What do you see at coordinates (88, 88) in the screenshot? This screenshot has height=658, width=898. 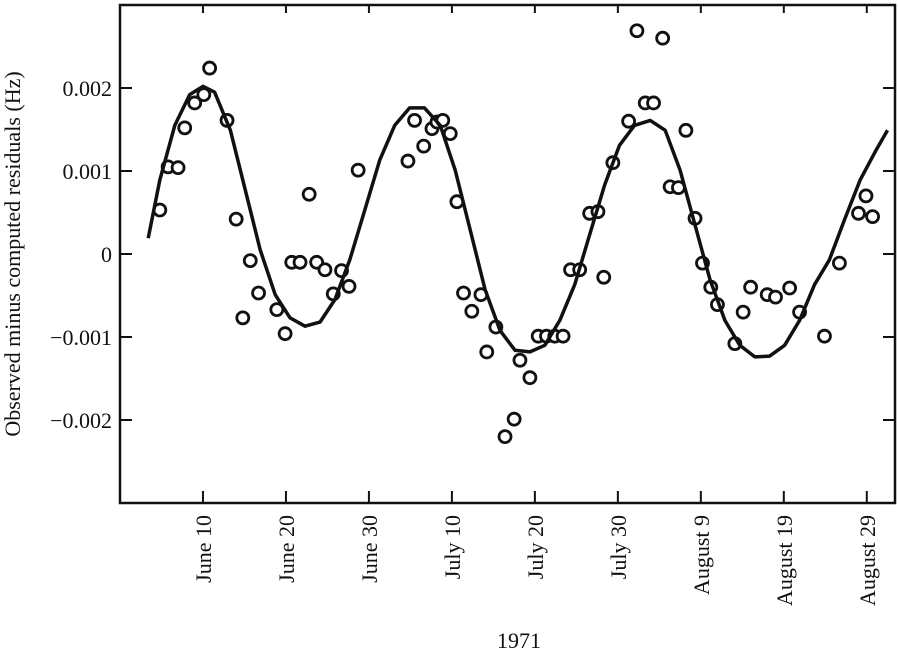 I see `y-tick-label: 0.002` at bounding box center [88, 88].